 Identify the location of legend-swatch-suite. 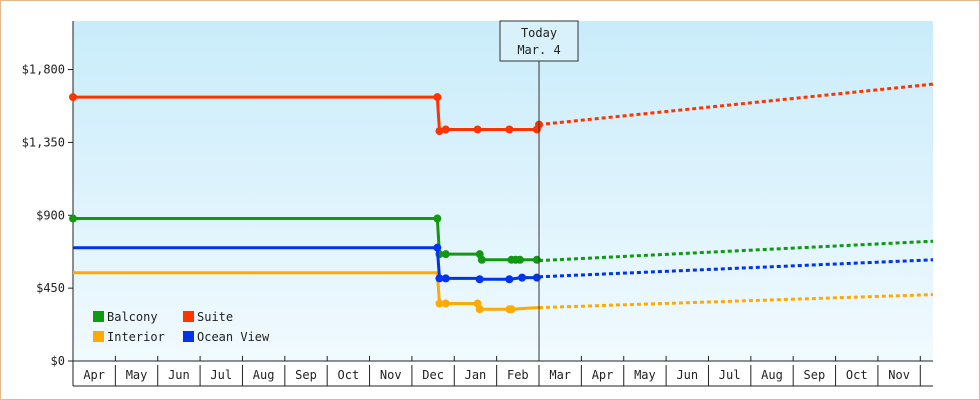
(188, 316).